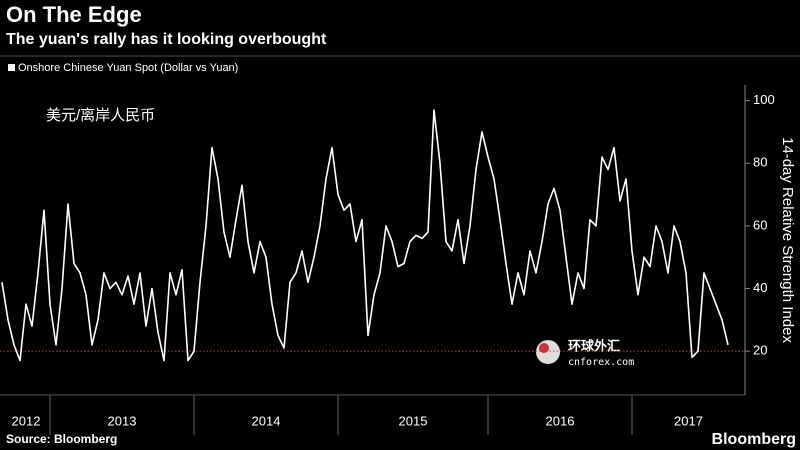 The width and height of the screenshot is (800, 450). Describe the element at coordinates (688, 420) in the screenshot. I see `x-tick-label: 2017` at that location.